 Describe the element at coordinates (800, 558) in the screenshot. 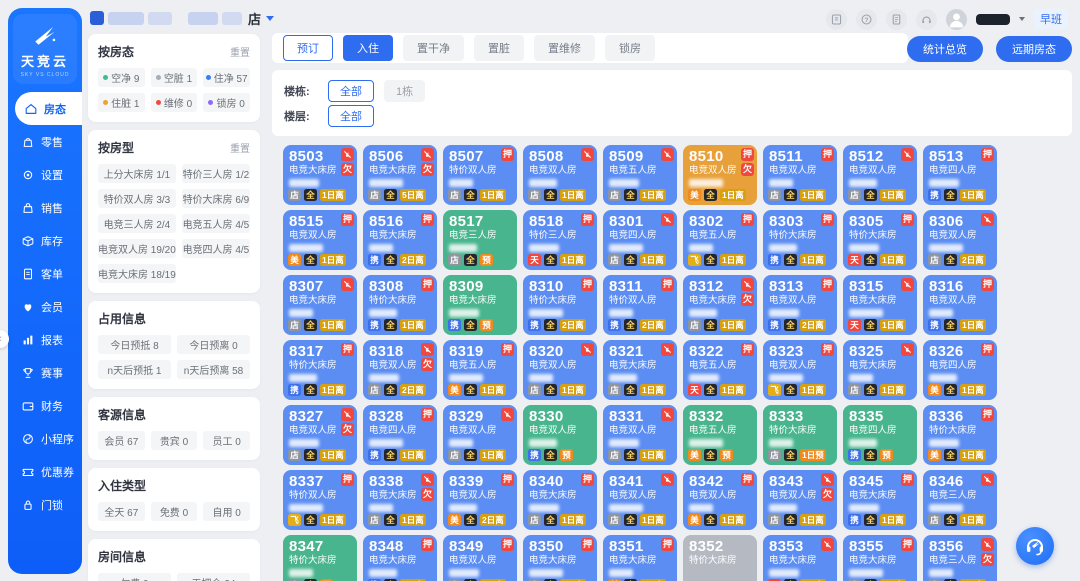

I see `room-card-8353: 8353电竞大床房天全1日离` at that location.